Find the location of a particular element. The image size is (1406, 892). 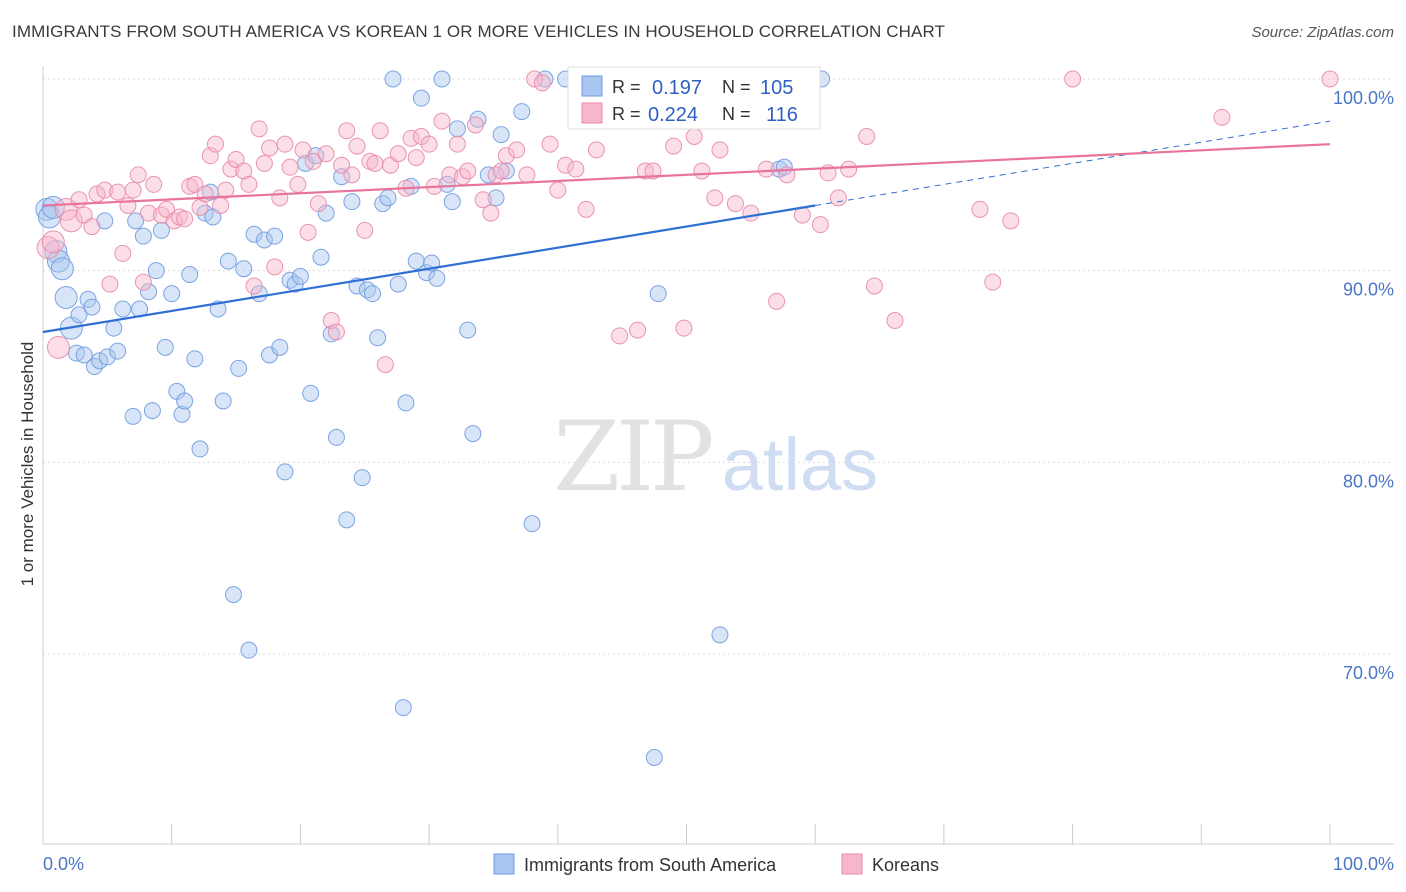

bottom-legend-label-pink: Koreans is located at coordinates (905, 865).